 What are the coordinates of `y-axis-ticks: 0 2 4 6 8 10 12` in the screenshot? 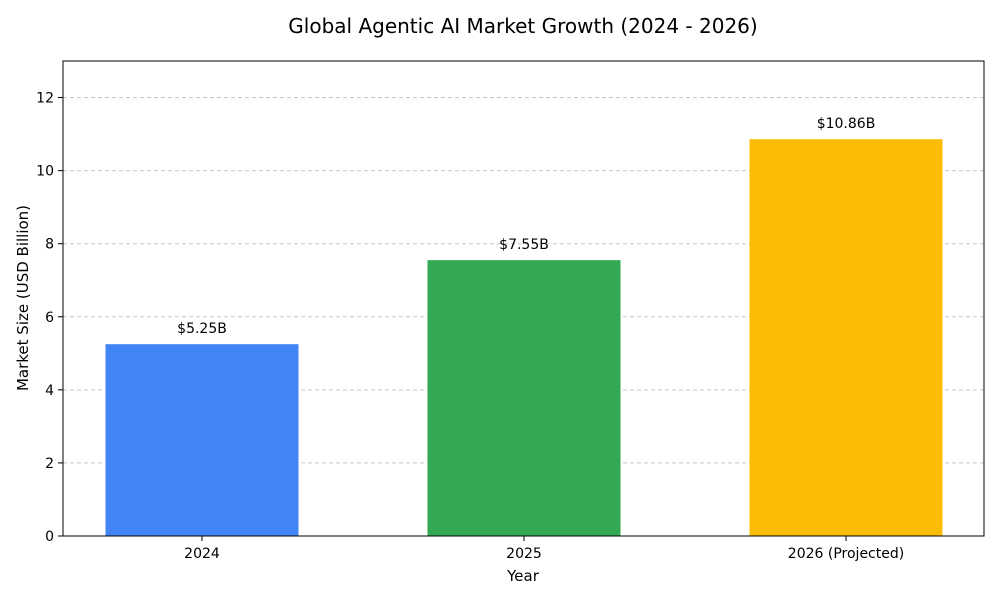 It's located at (49, 318).